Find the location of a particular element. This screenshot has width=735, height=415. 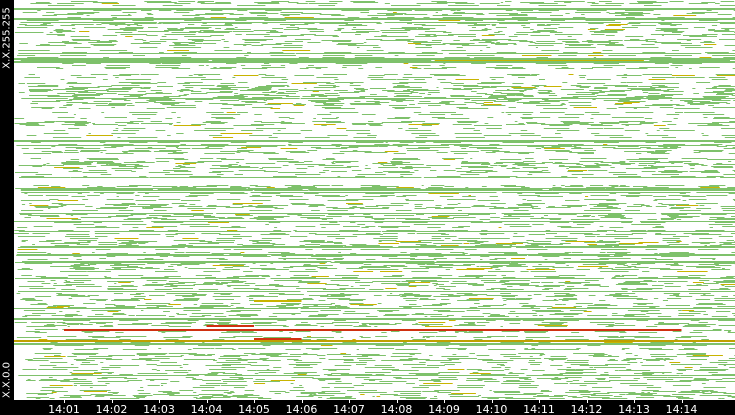

x-tick-label: 14:01 is located at coordinates (64, 409).